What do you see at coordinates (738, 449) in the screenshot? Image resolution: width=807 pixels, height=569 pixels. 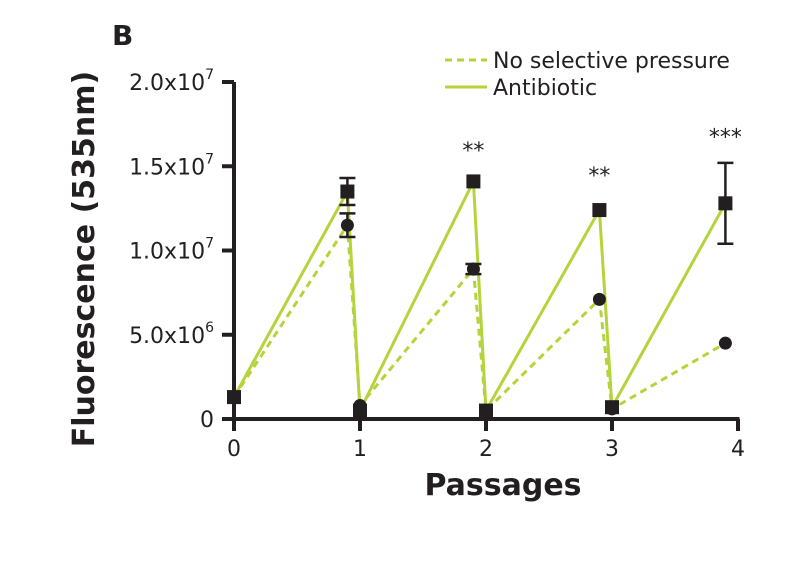 I see `x-tick-label: 4` at bounding box center [738, 449].